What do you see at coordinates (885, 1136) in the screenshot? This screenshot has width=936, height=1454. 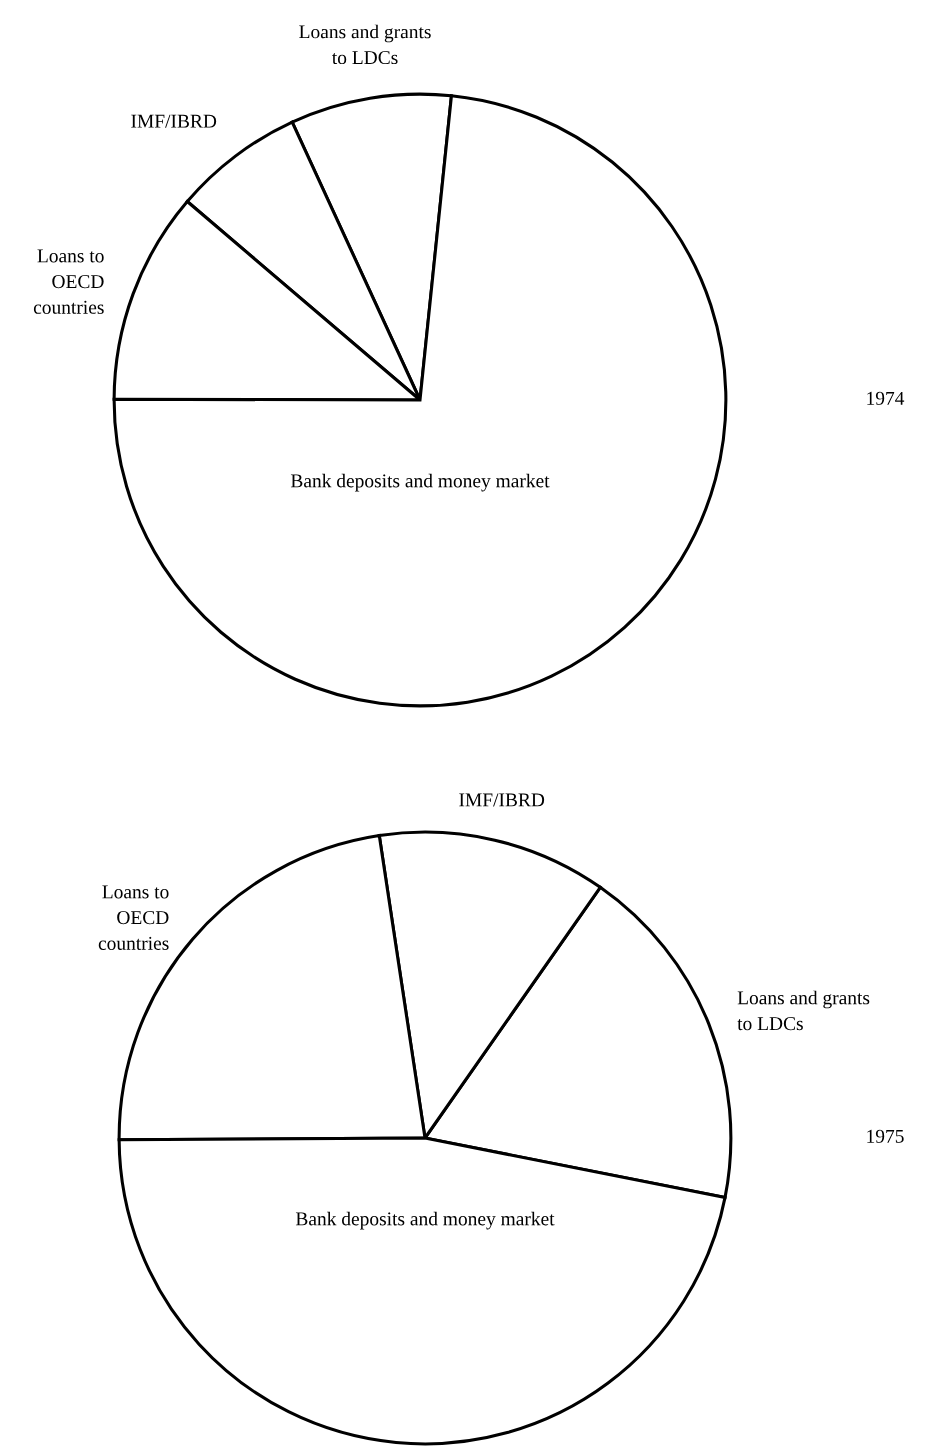 I see `text: 1975` at bounding box center [885, 1136].